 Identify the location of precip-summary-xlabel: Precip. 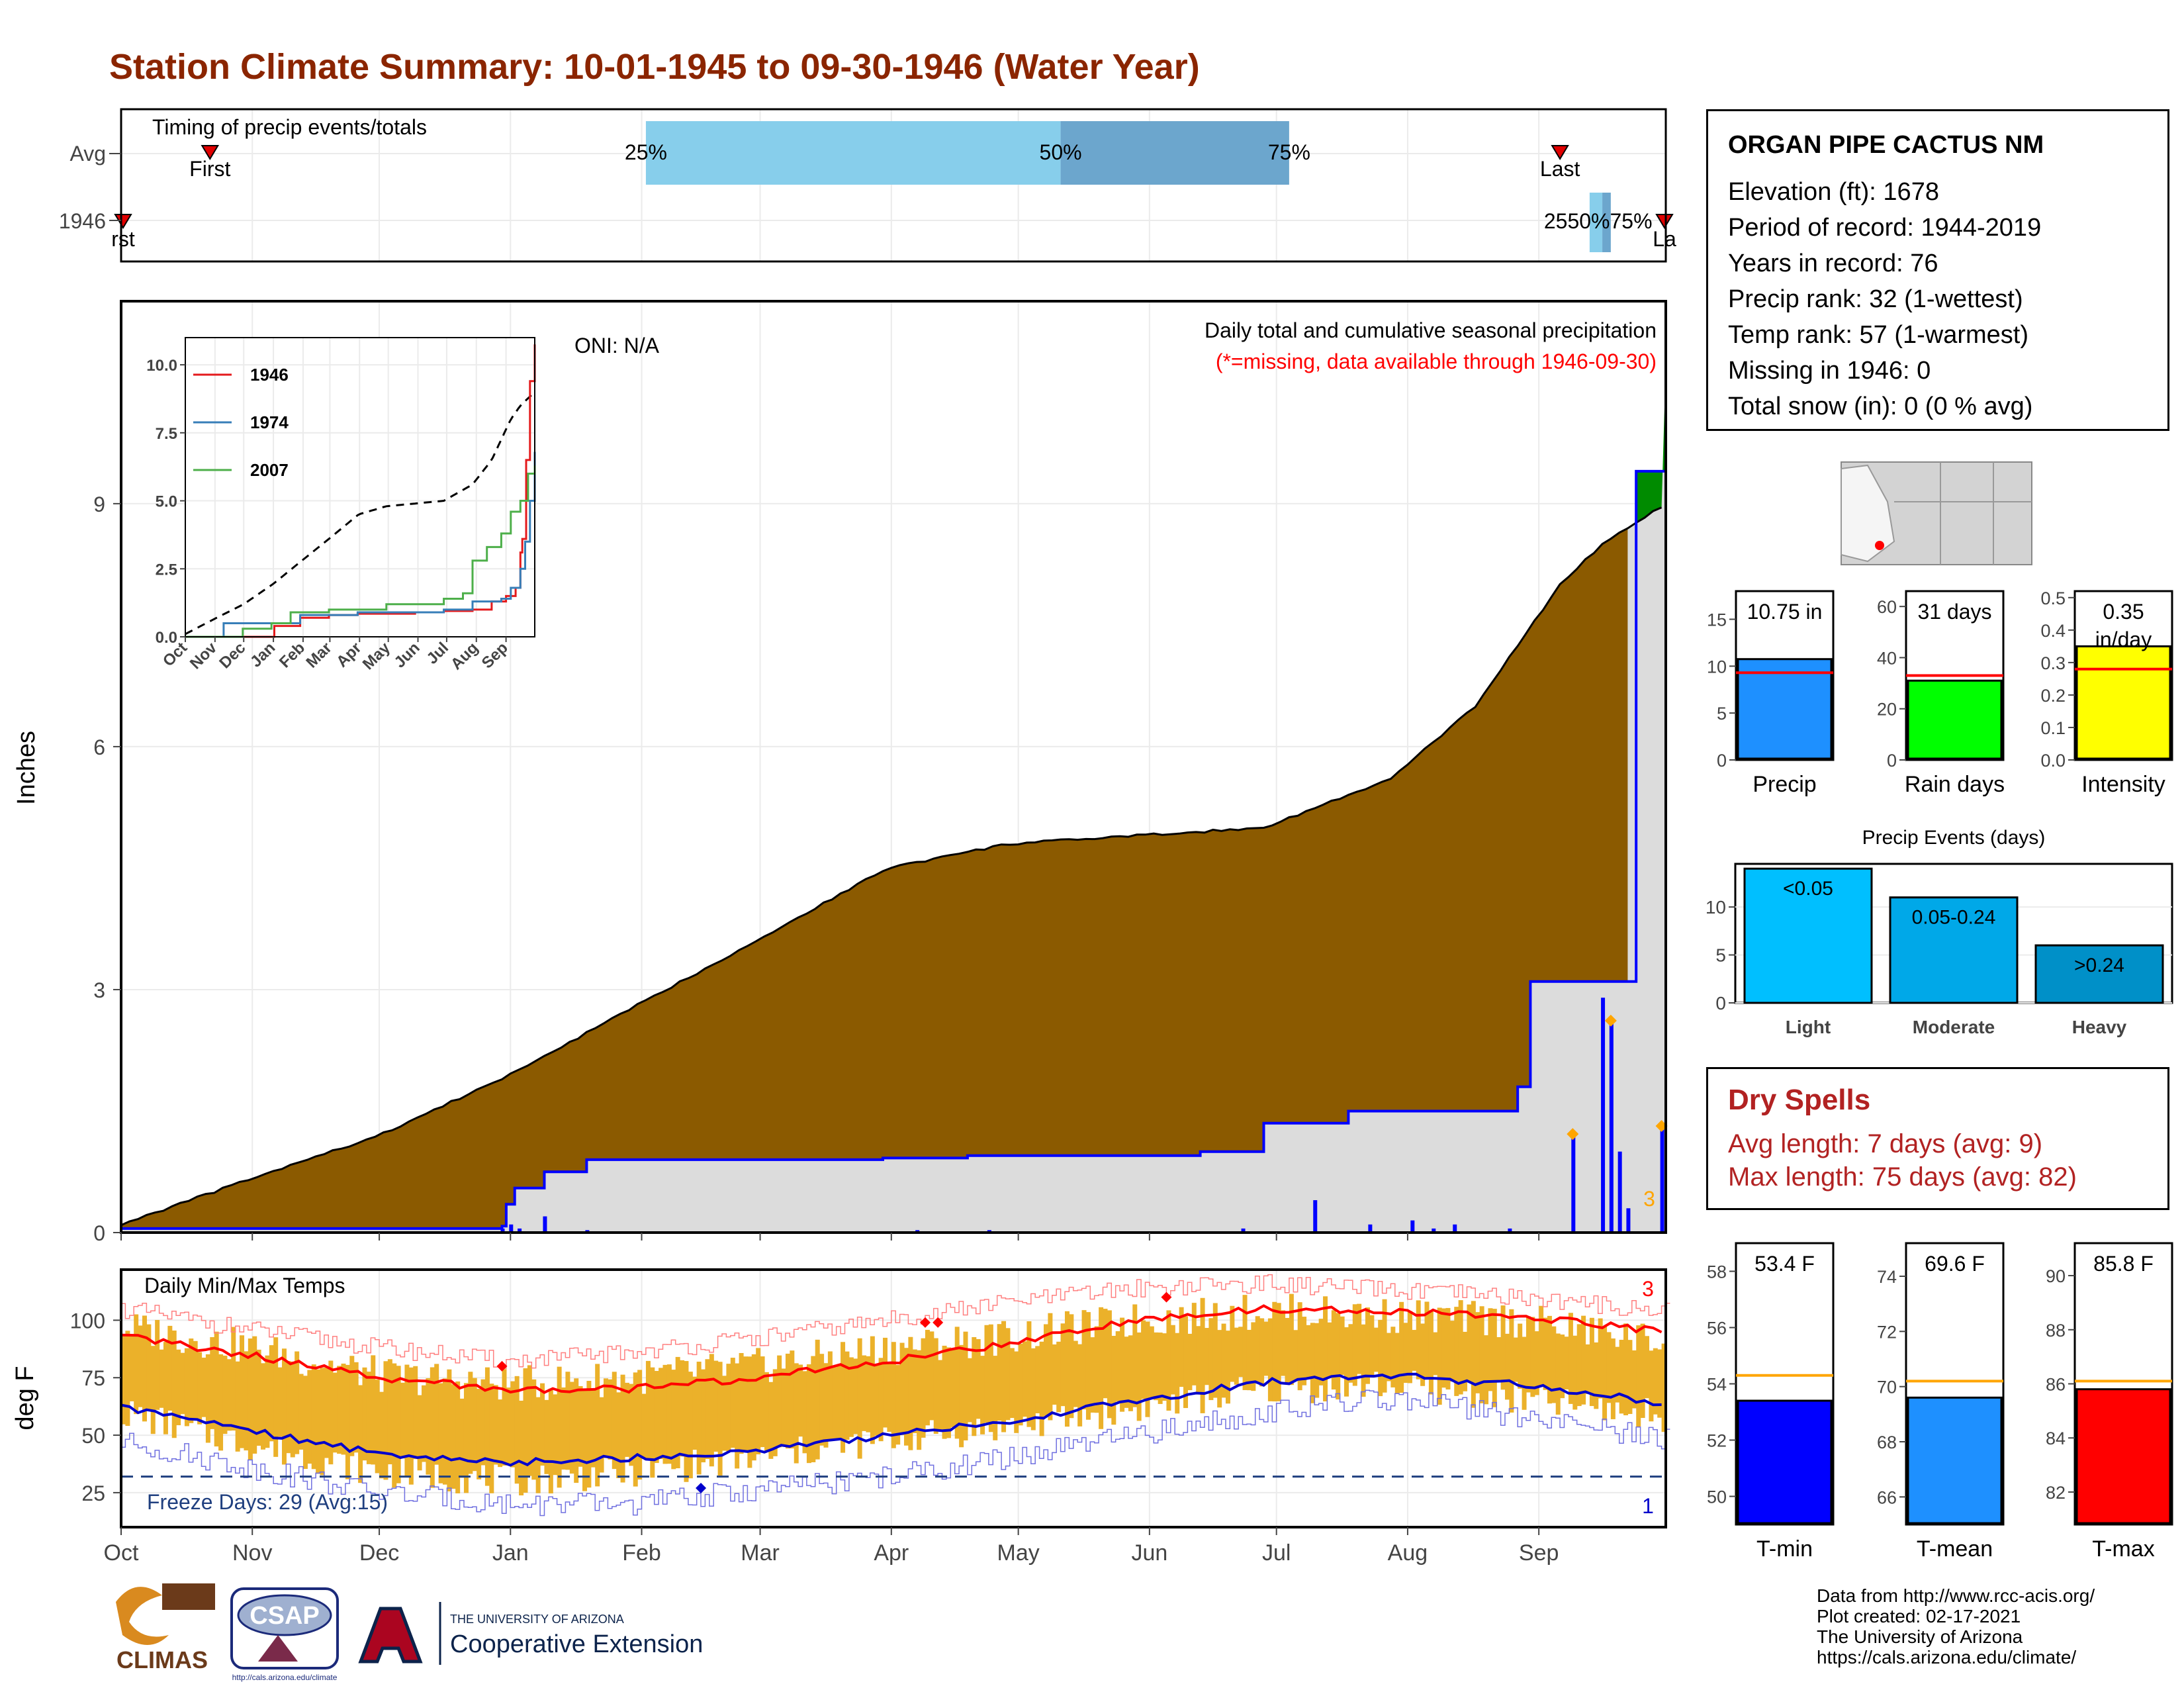
(1784, 784).